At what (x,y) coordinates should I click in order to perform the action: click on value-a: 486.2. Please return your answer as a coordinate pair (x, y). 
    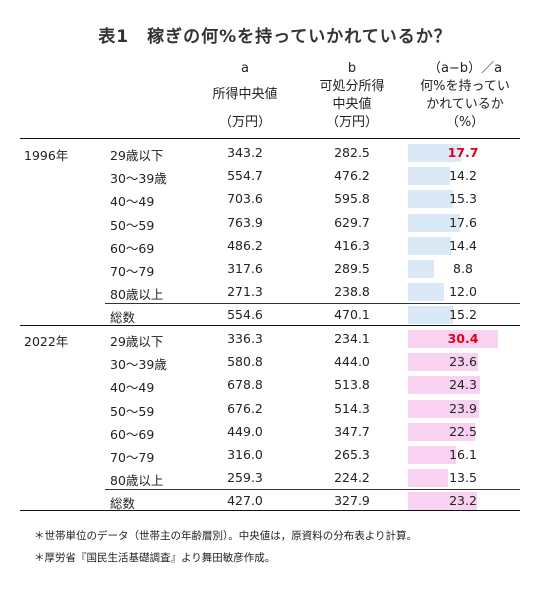
    Looking at the image, I should click on (245, 245).